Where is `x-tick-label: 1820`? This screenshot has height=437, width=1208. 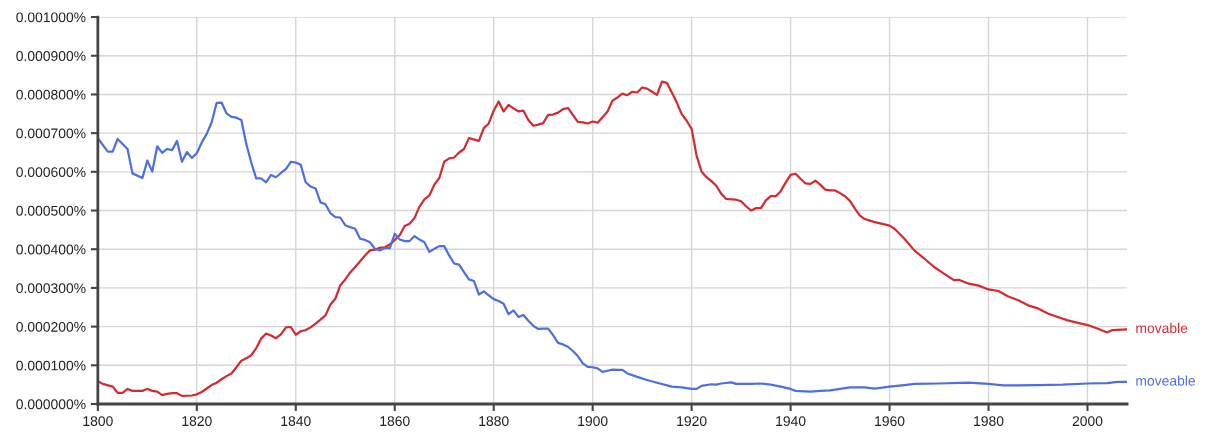 x-tick-label: 1820 is located at coordinates (197, 421).